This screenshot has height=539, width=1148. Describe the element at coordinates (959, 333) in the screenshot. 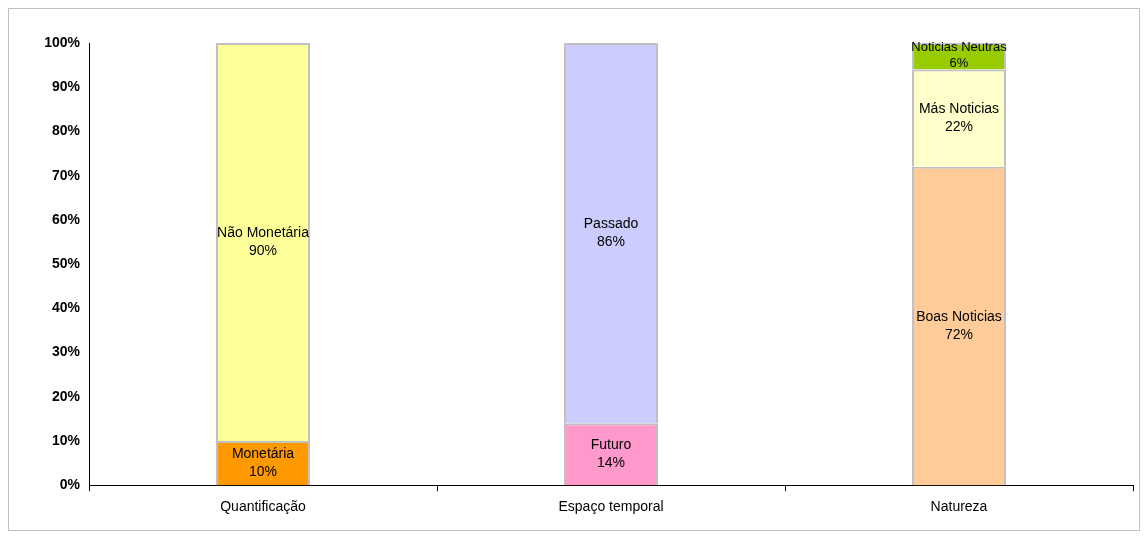

I see `data-label: 72%` at that location.